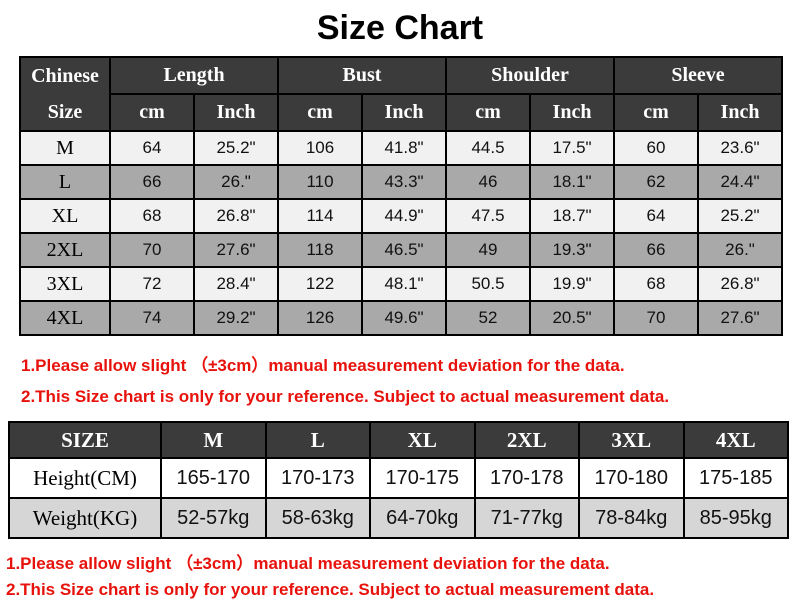 This screenshot has width=800, height=614. What do you see at coordinates (65, 76) in the screenshot?
I see `corner-header-line-1: Chinese` at bounding box center [65, 76].